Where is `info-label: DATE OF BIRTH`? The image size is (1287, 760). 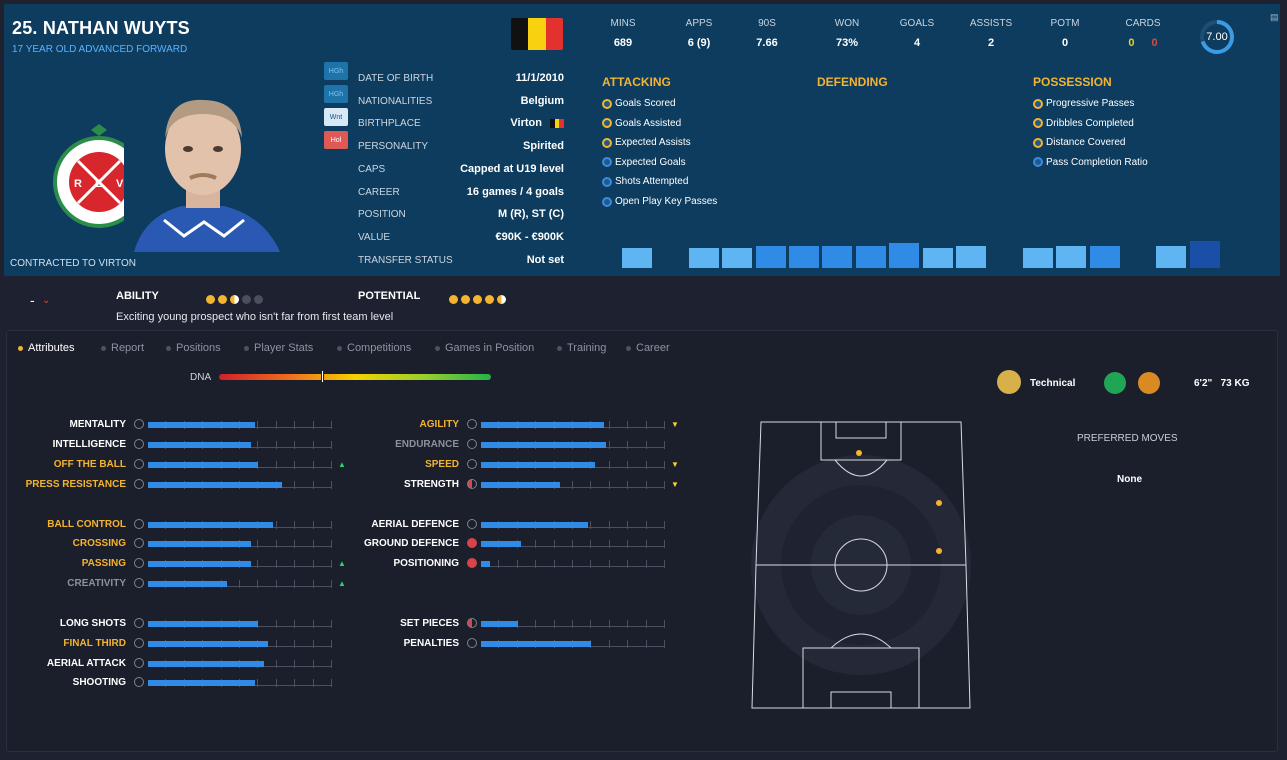 info-label: DATE OF BIRTH is located at coordinates (396, 78).